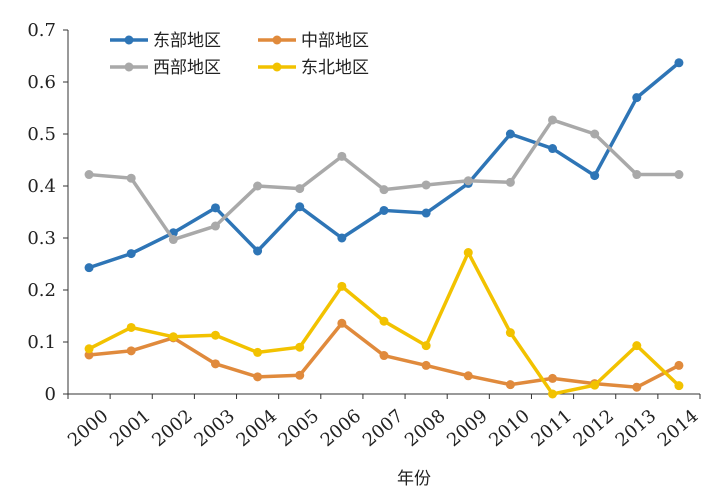 The width and height of the screenshot is (722, 500). Describe the element at coordinates (636, 429) in the screenshot. I see `x-tick-label: 2013` at that location.